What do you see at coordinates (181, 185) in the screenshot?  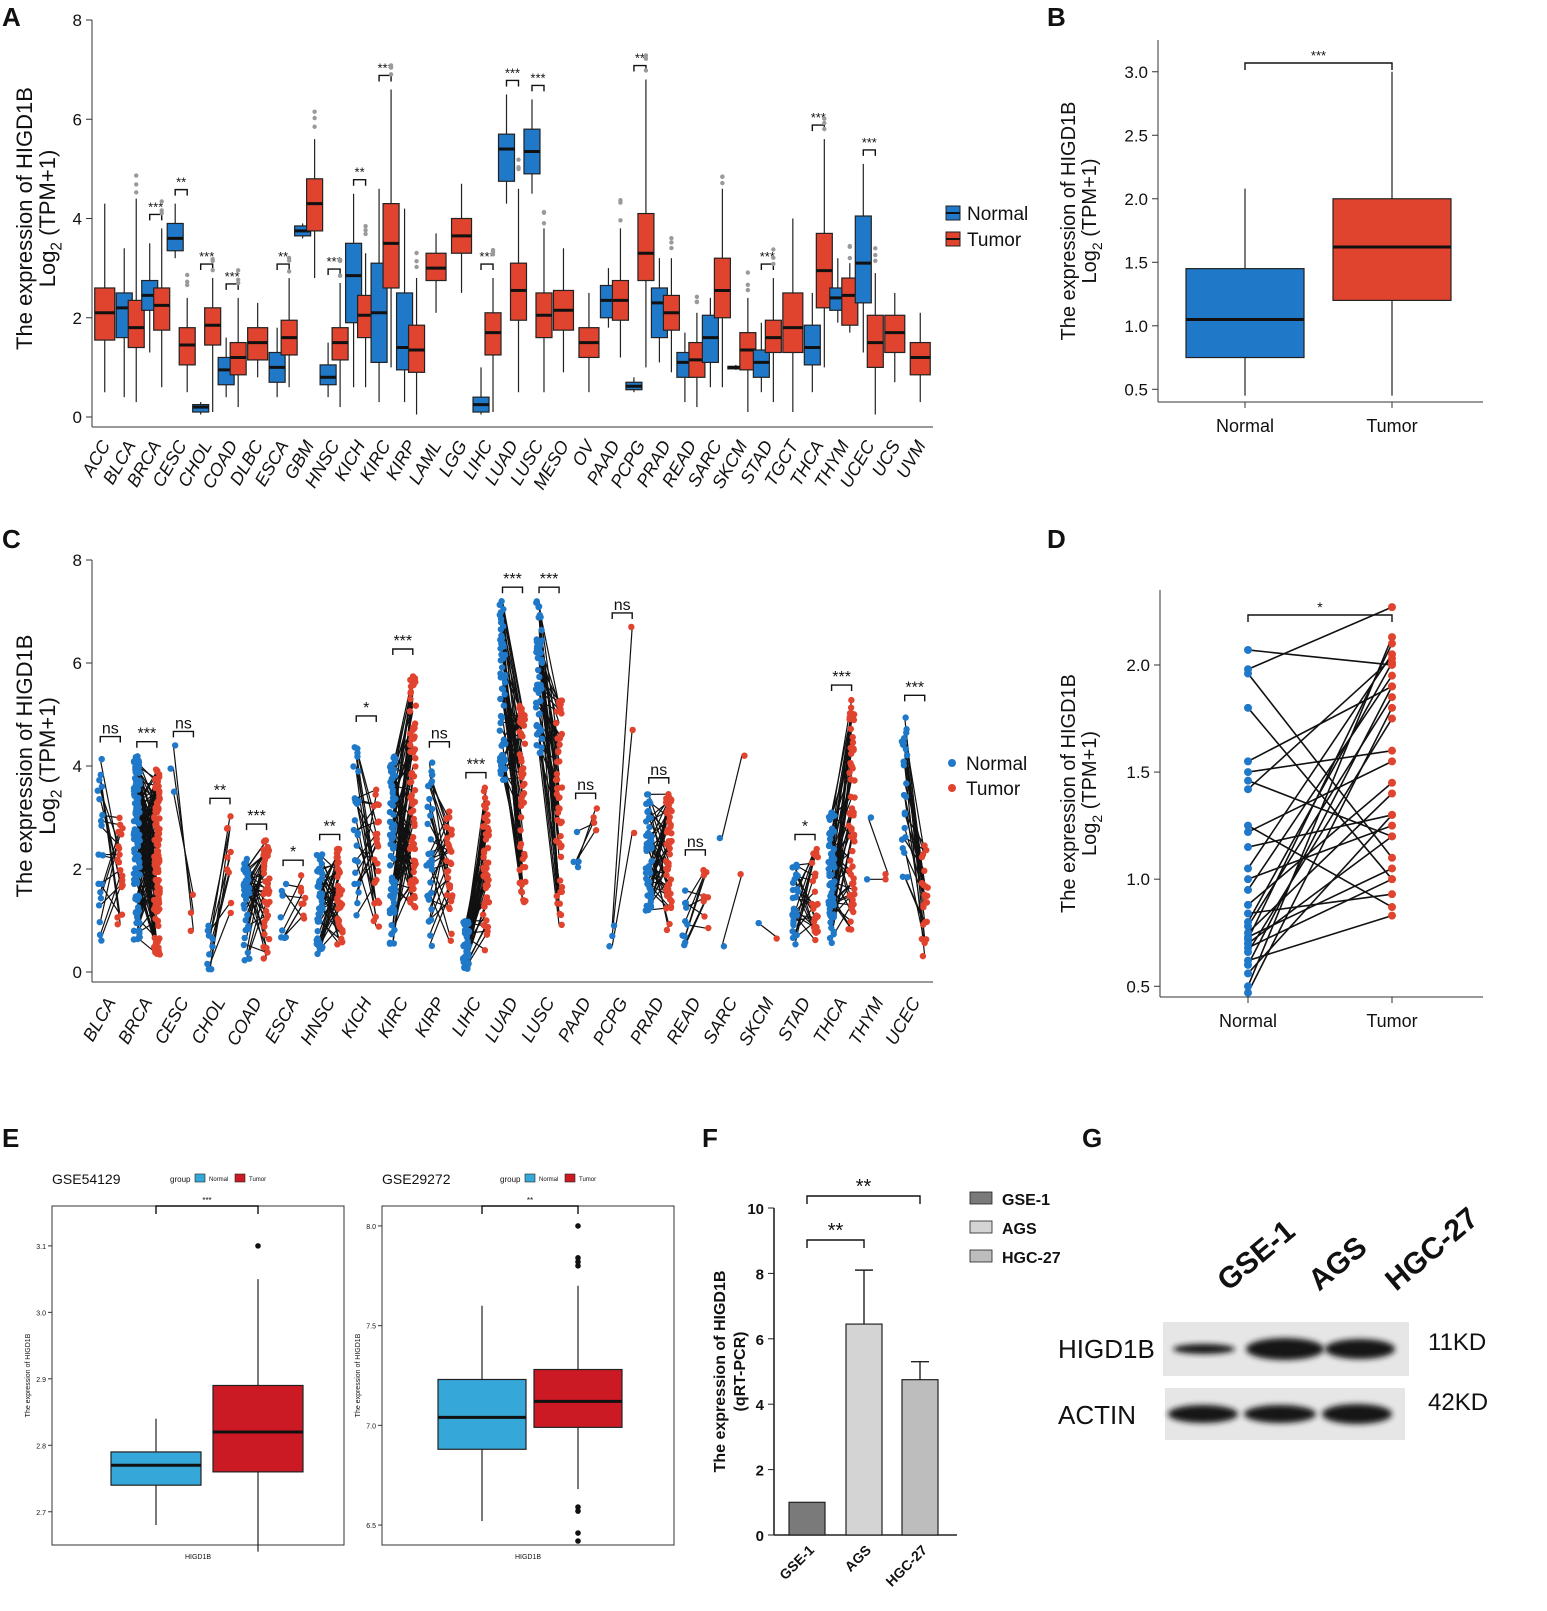 I see `sig-cesc: **` at bounding box center [181, 185].